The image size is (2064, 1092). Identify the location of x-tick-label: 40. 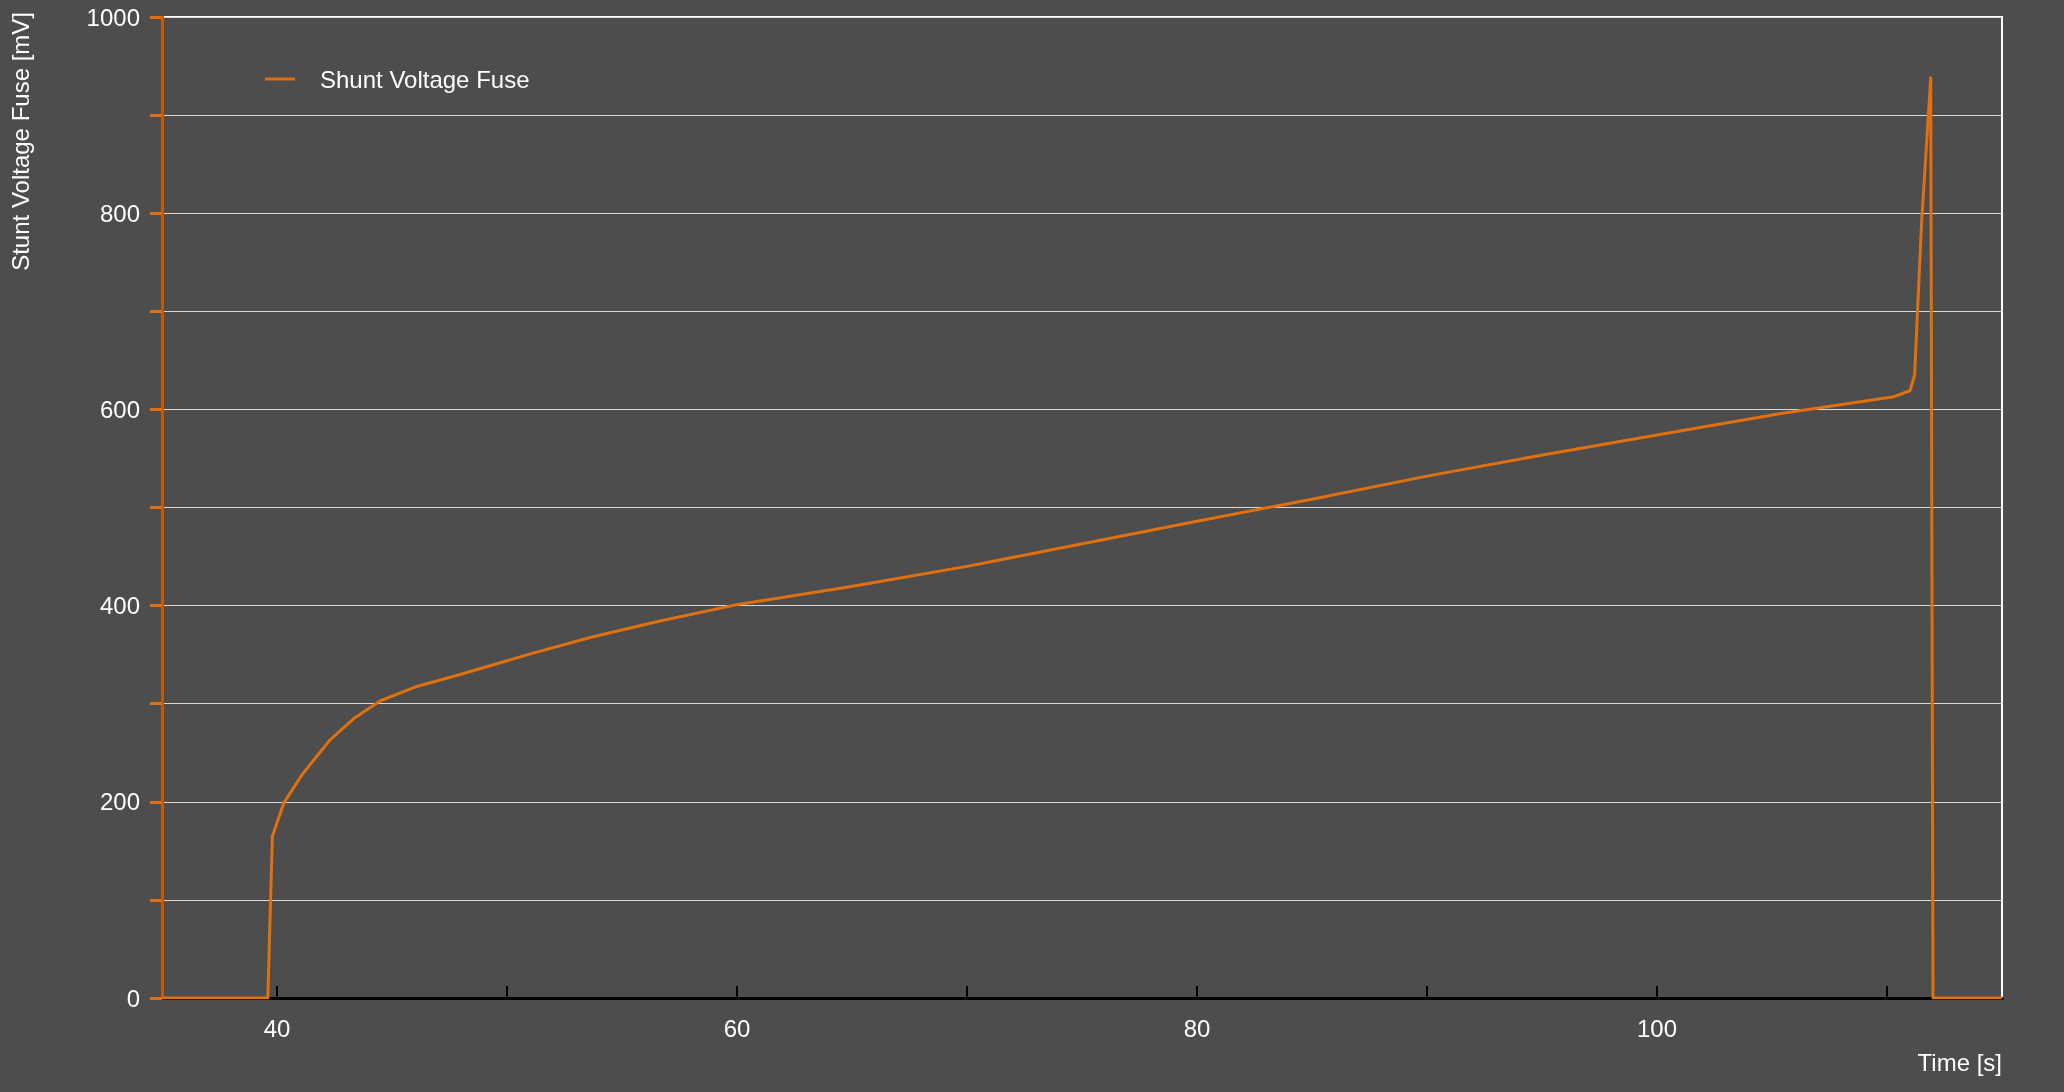
(277, 1028).